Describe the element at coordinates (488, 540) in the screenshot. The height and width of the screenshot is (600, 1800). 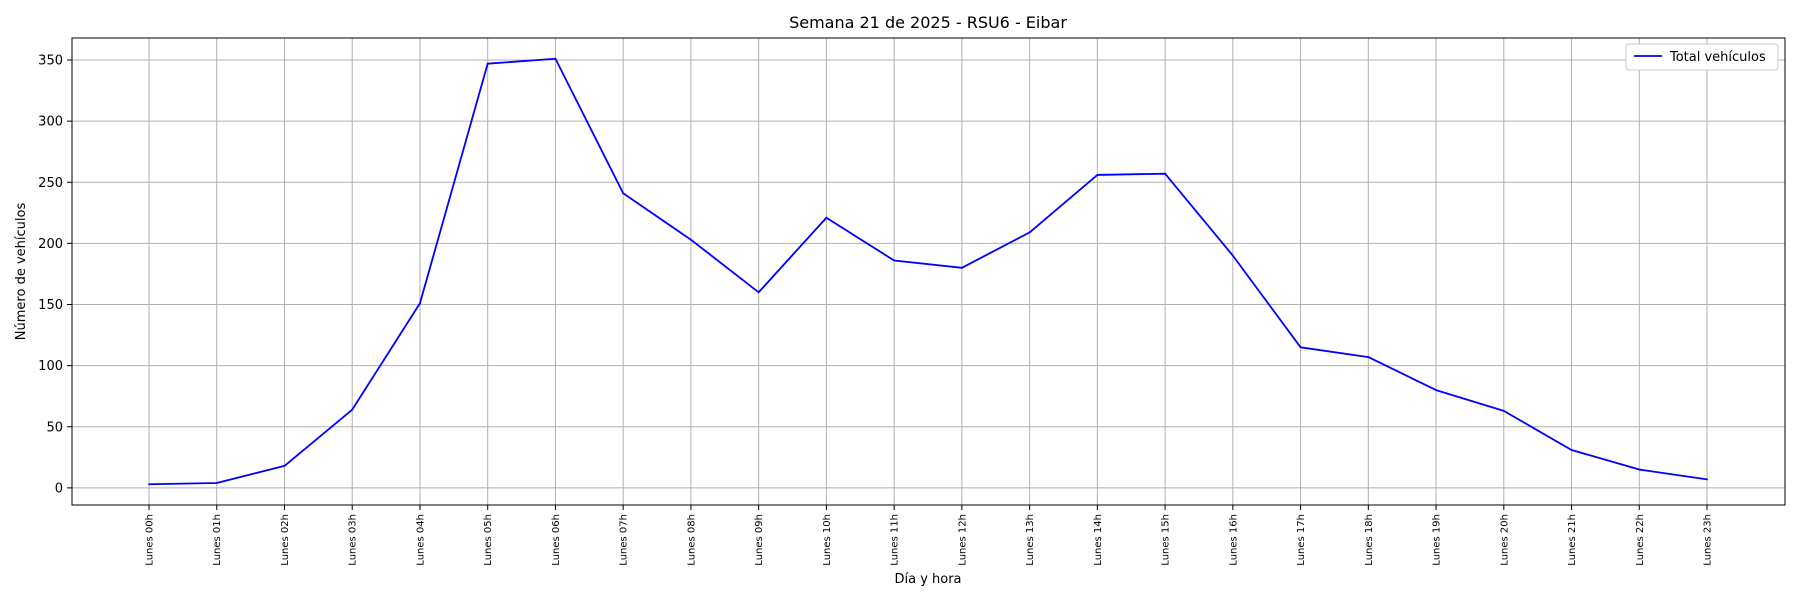
I see `x-tick-label: Lunes 05h` at that location.